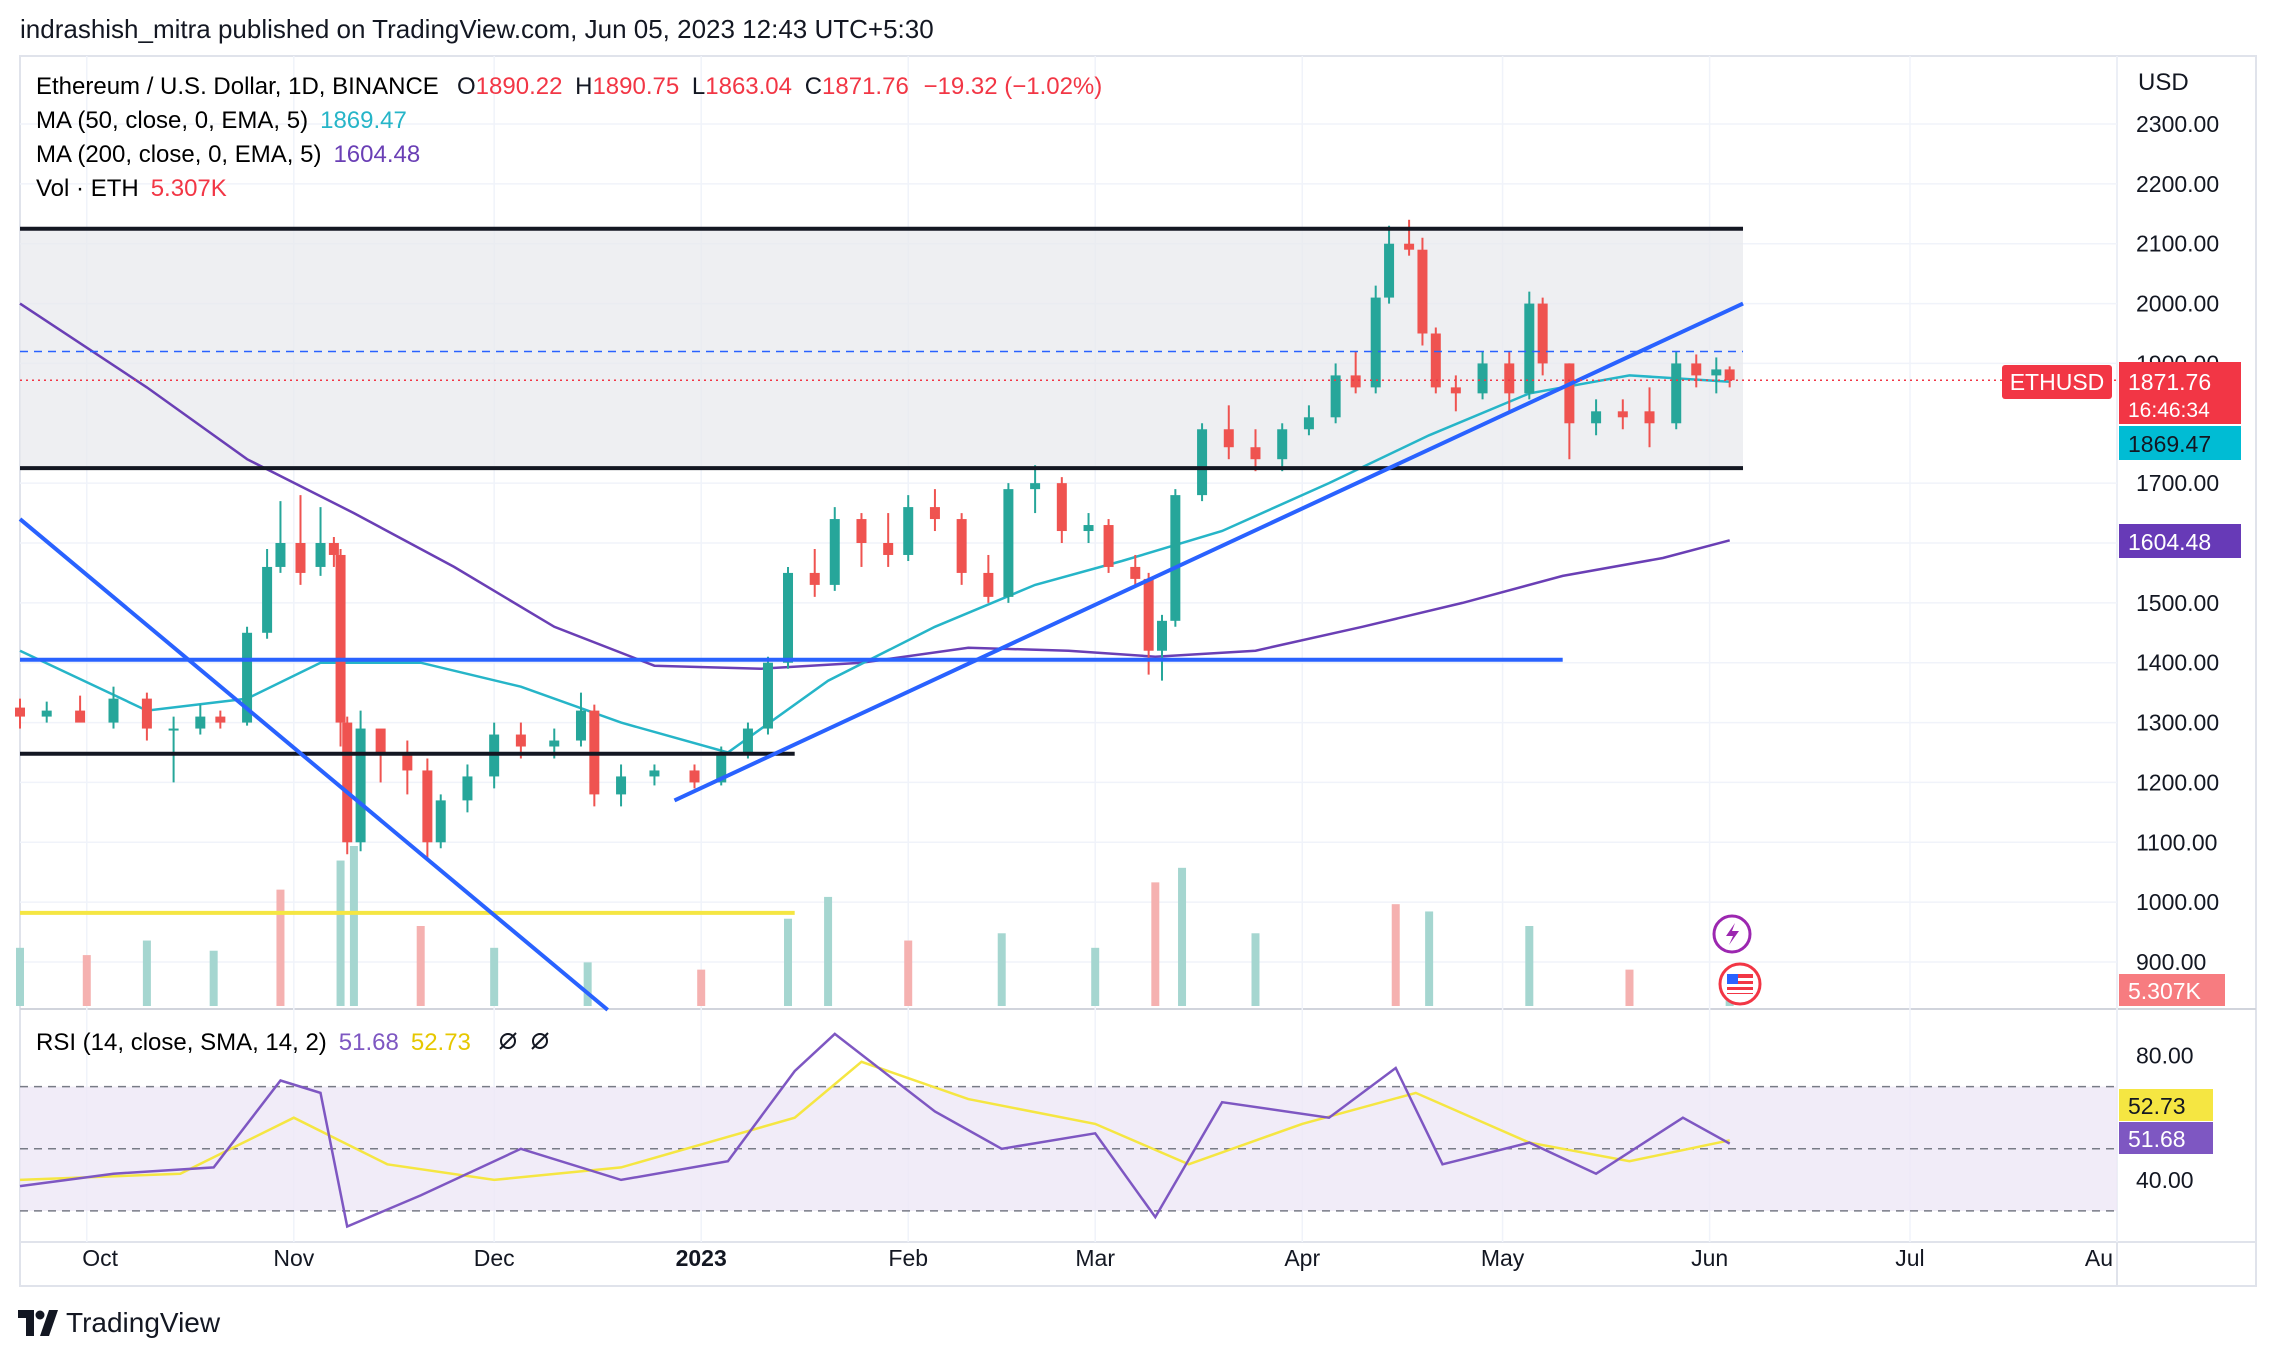 The width and height of the screenshot is (2276, 1354). I want to click on price-tick-label: 2100.00, so click(2177, 244).